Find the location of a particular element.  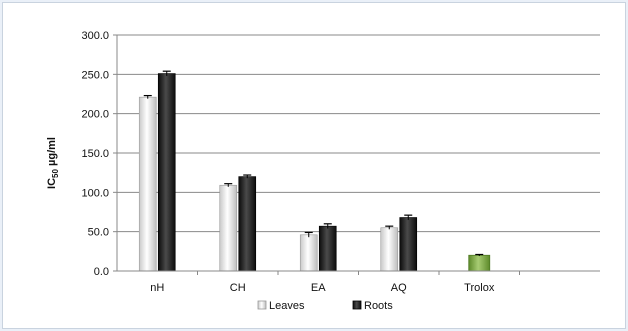

x-tick-label: AQ is located at coordinates (399, 288).